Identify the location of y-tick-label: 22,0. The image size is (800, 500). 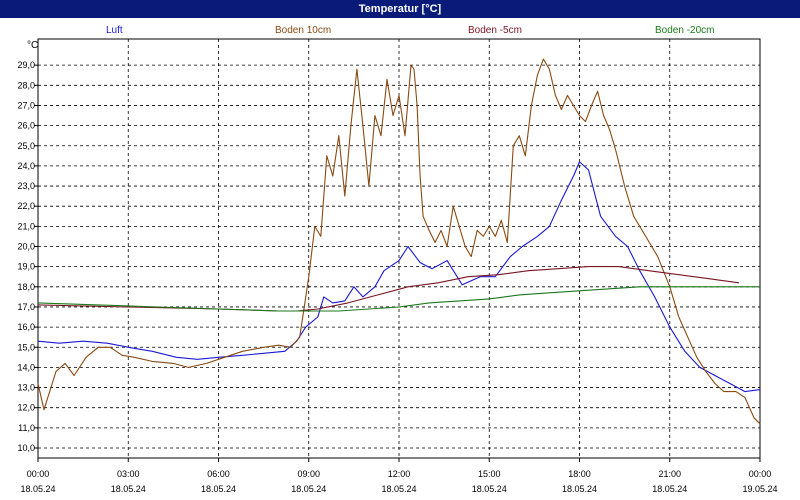
(26, 206).